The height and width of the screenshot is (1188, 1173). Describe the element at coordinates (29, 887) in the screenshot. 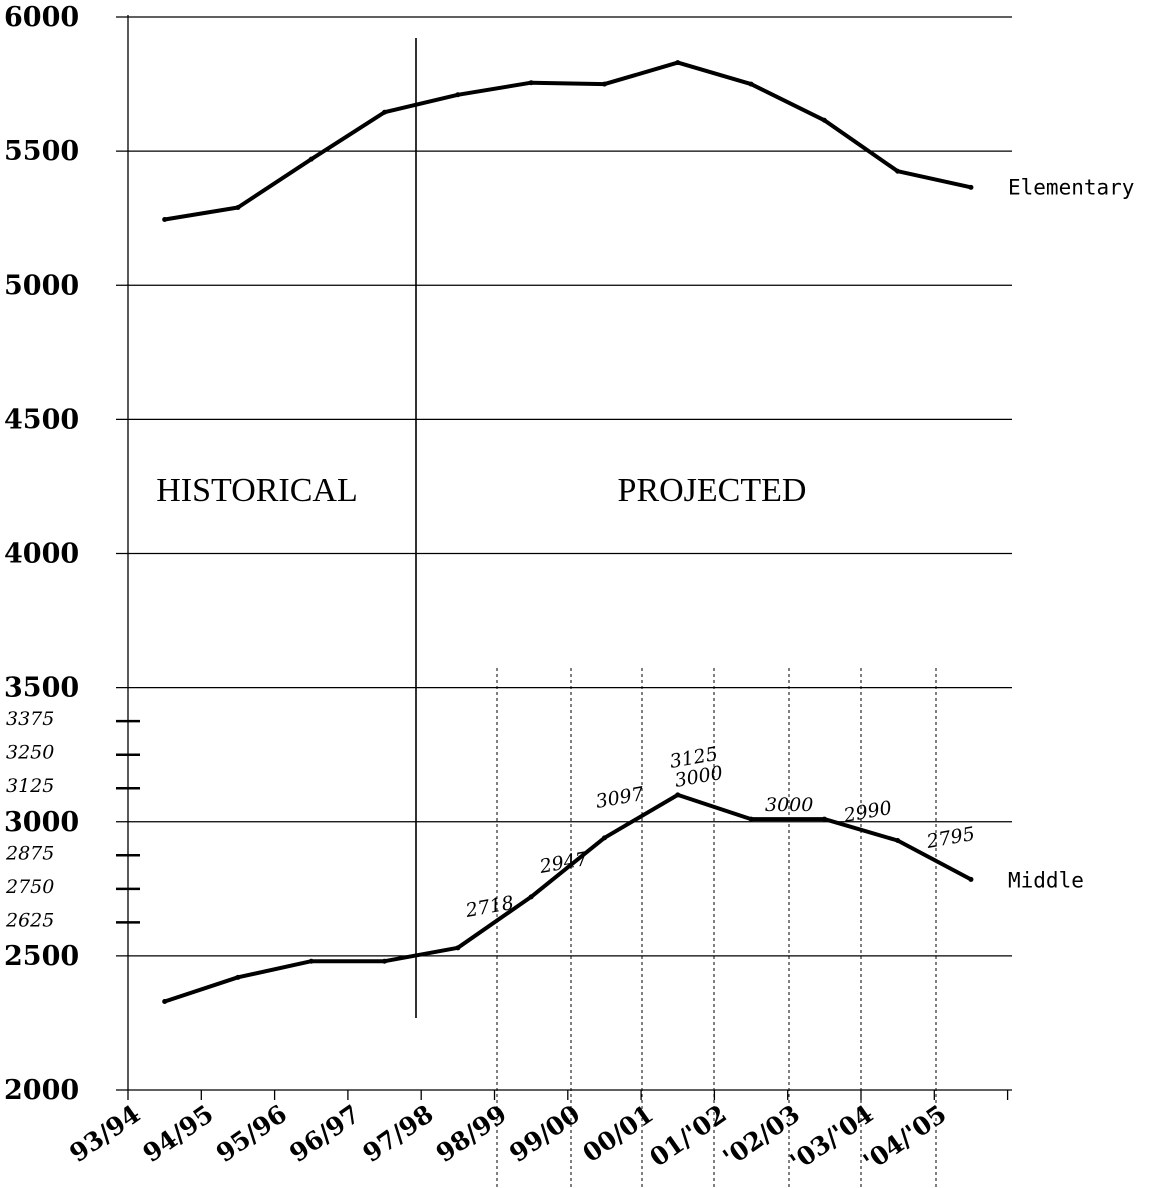

I see `handwritten-tick-label: 2750` at that location.